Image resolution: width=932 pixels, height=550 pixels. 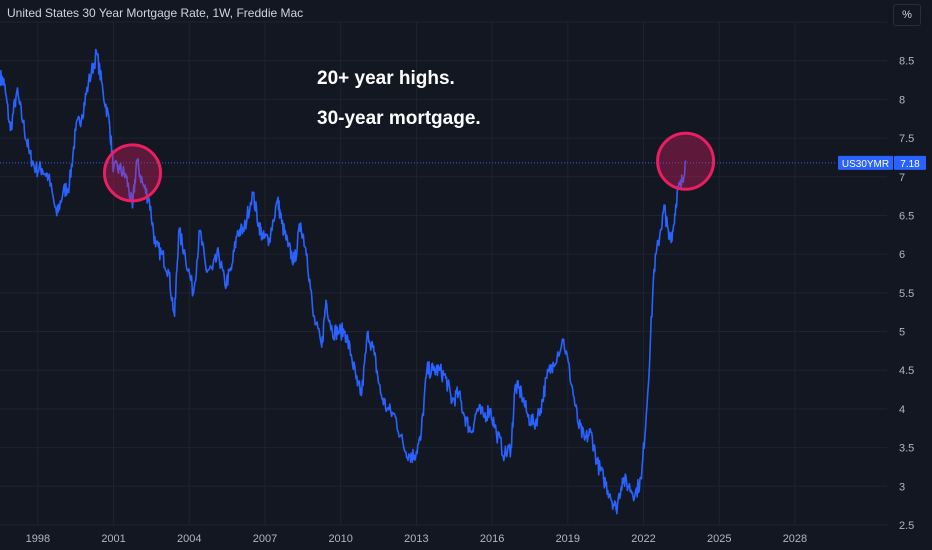 I want to click on x-tick-label: 2028, so click(x=795, y=539).